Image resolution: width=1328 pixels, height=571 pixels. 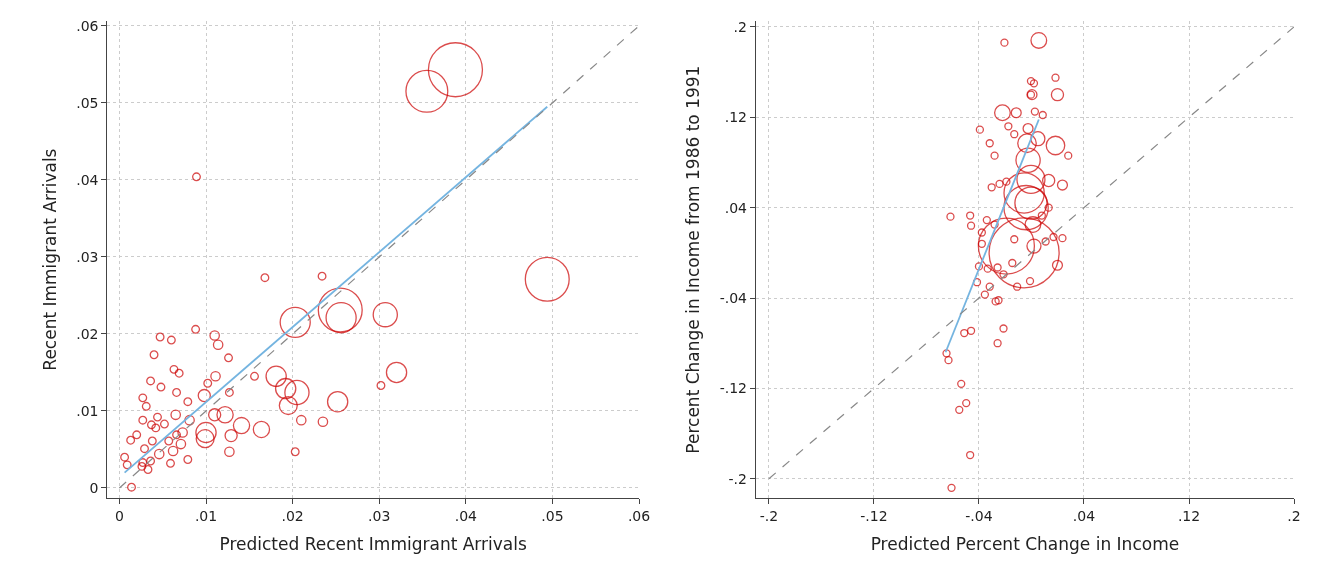 I want to click on x-tick-label: -.12, so click(x=874, y=515).